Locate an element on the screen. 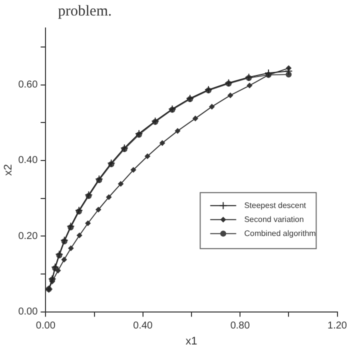 The image size is (350, 348). legend-label: Combined algorithm is located at coordinates (280, 233).